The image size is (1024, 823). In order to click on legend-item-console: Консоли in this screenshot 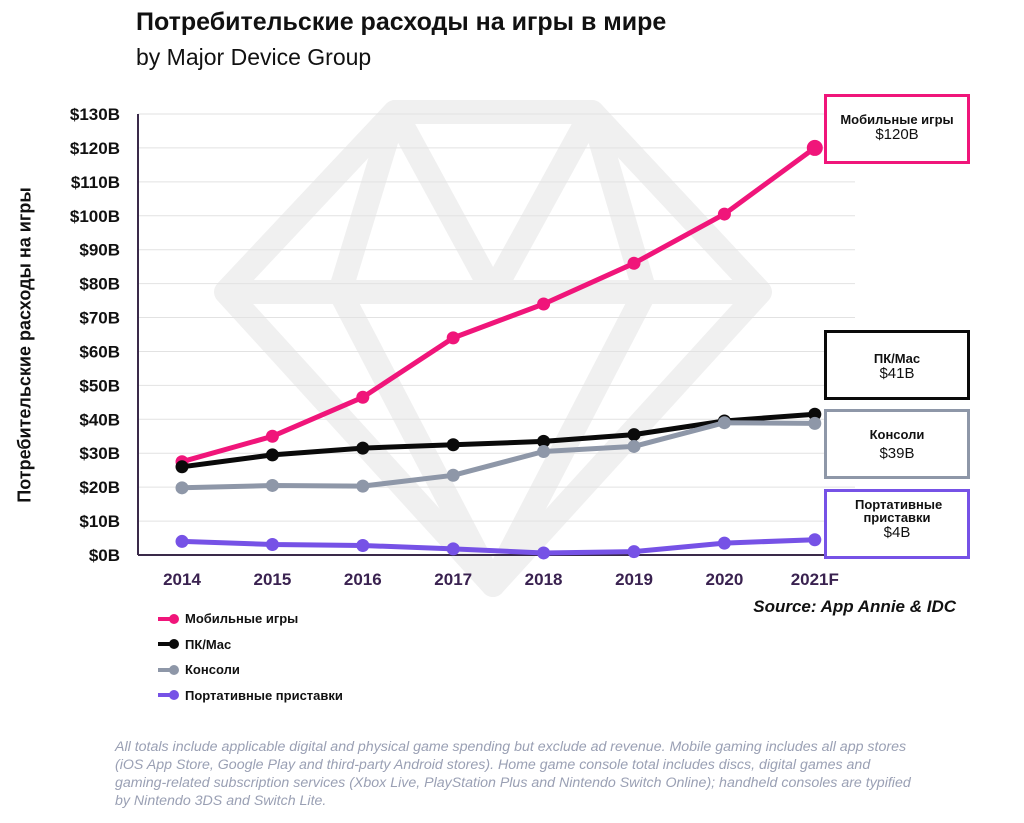, I will do `click(250, 670)`.